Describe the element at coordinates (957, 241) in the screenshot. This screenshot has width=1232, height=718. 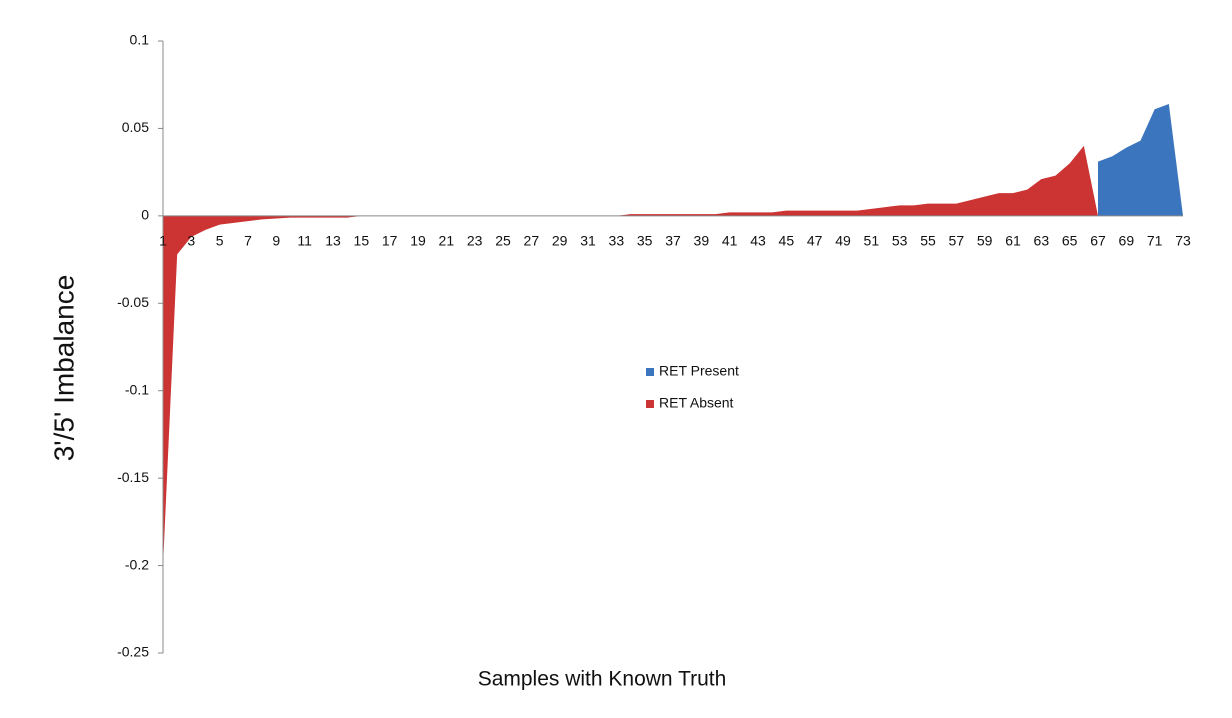
I see `x-tick-label: 57` at that location.